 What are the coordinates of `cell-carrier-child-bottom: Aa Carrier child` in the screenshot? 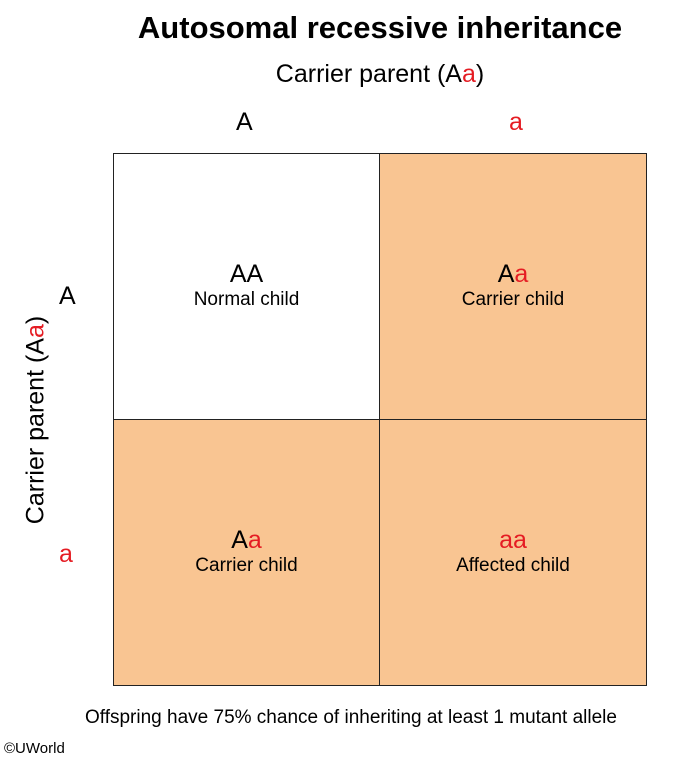 It's located at (247, 552).